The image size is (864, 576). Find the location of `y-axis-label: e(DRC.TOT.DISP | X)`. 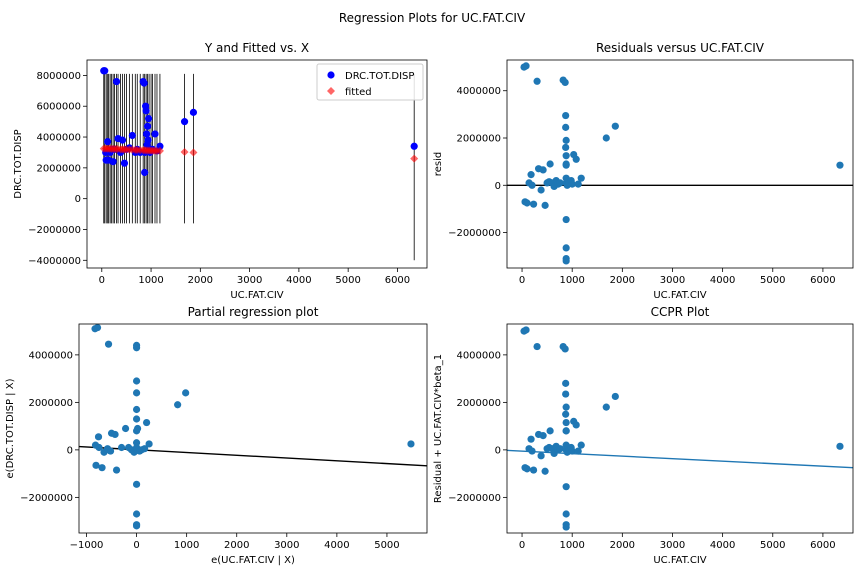

y-axis-label: e(DRC.TOT.DISP | X) is located at coordinates (10, 428).